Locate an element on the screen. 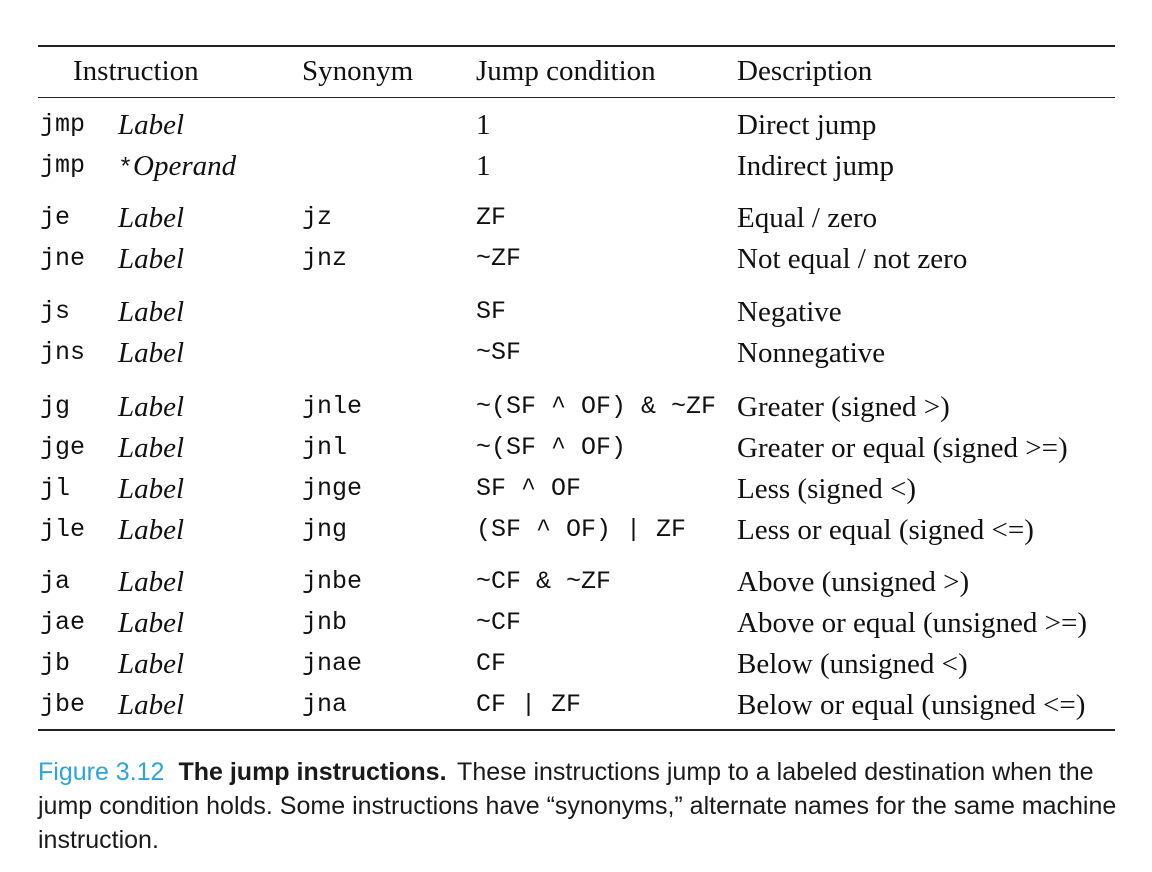 The height and width of the screenshot is (872, 1152). synonym: jng is located at coordinates (325, 529).